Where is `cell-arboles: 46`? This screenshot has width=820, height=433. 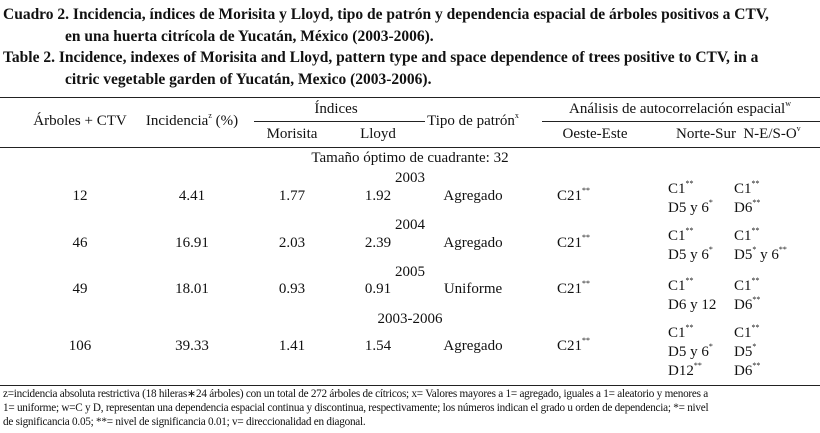
cell-arboles: 46 is located at coordinates (80, 243).